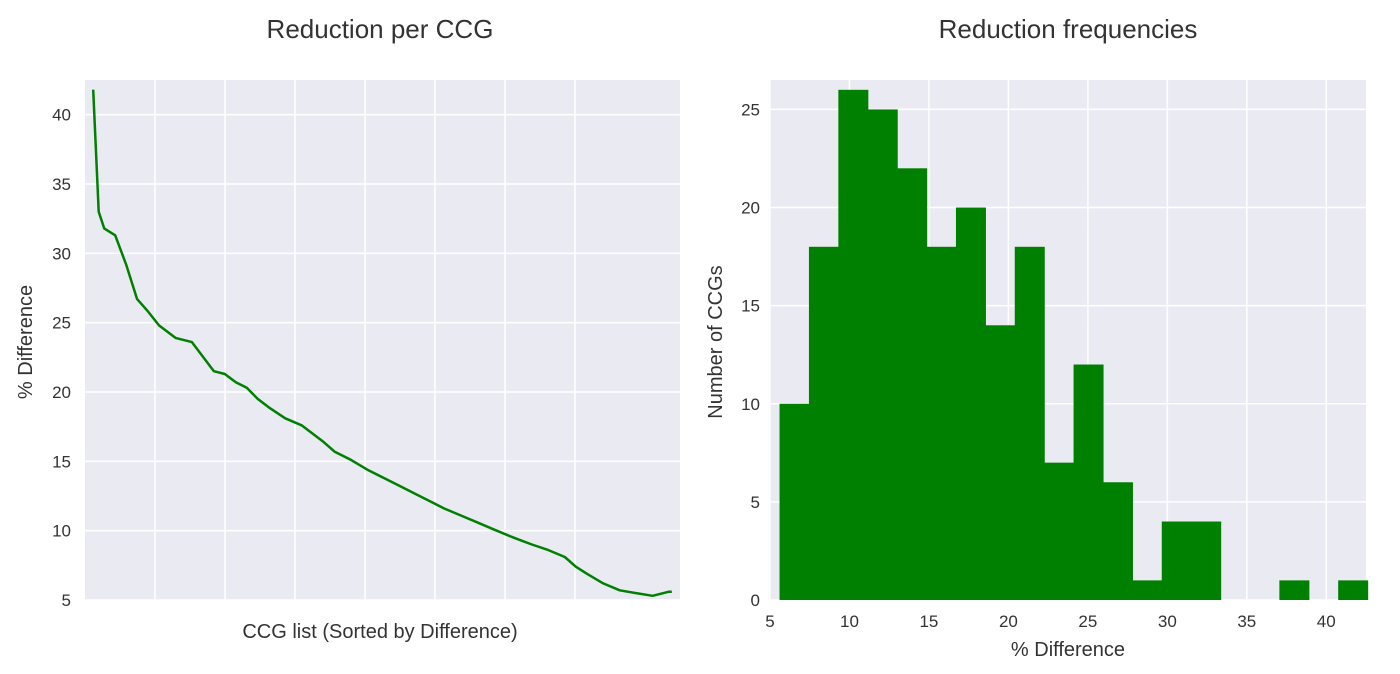 The height and width of the screenshot is (674, 1400). Describe the element at coordinates (61, 115) in the screenshot. I see `y-tick-label: 40` at that location.